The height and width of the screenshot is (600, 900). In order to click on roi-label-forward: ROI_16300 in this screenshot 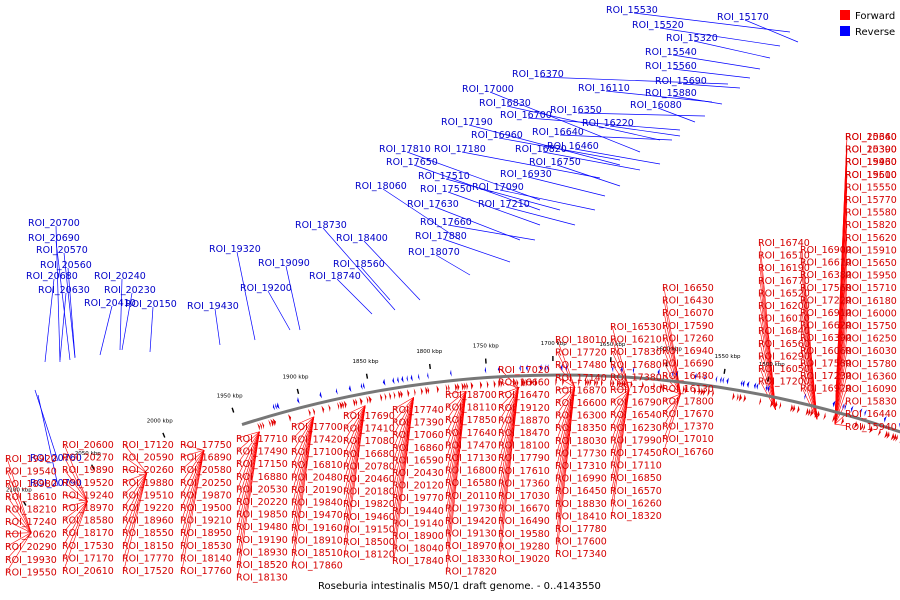, I will do `click(581, 416)`.